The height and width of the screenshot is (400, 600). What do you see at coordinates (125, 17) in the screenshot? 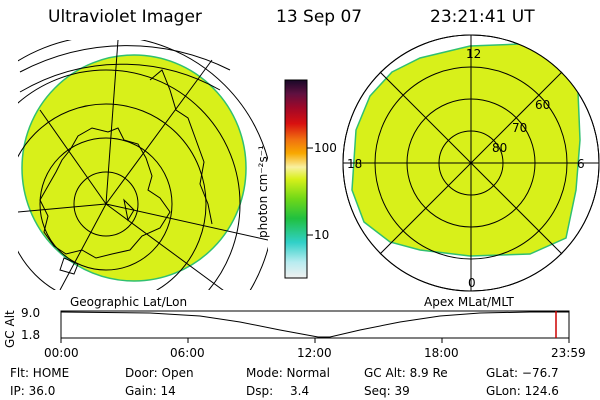
I see `instrument-title: Ultraviolet Imager` at bounding box center [125, 17].